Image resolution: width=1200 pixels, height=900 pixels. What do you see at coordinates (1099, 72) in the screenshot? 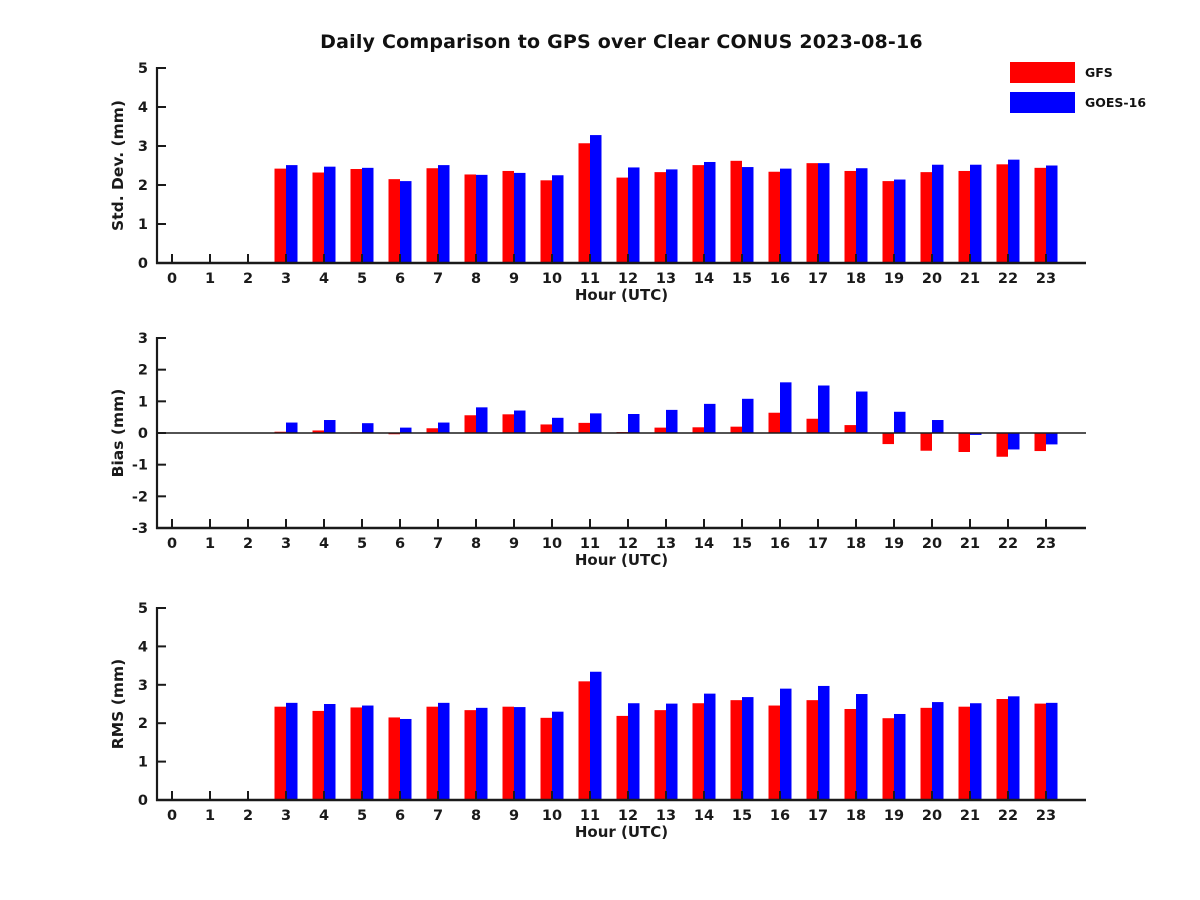
I see `legend-label-gfs: GFS` at bounding box center [1099, 72].